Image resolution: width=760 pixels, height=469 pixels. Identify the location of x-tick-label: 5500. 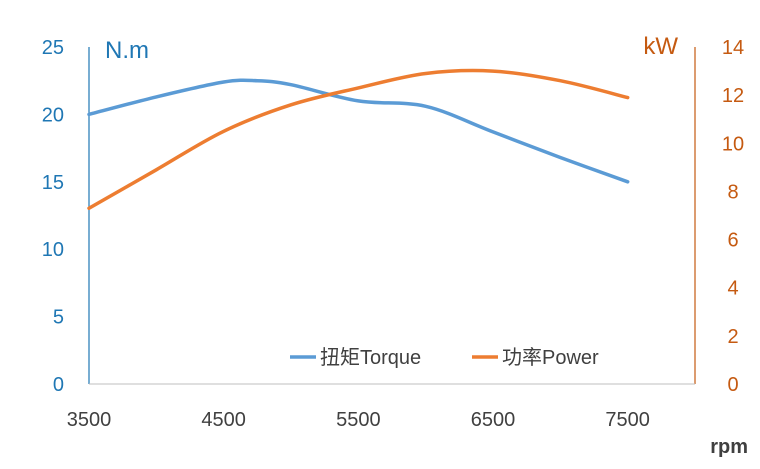
(358, 420).